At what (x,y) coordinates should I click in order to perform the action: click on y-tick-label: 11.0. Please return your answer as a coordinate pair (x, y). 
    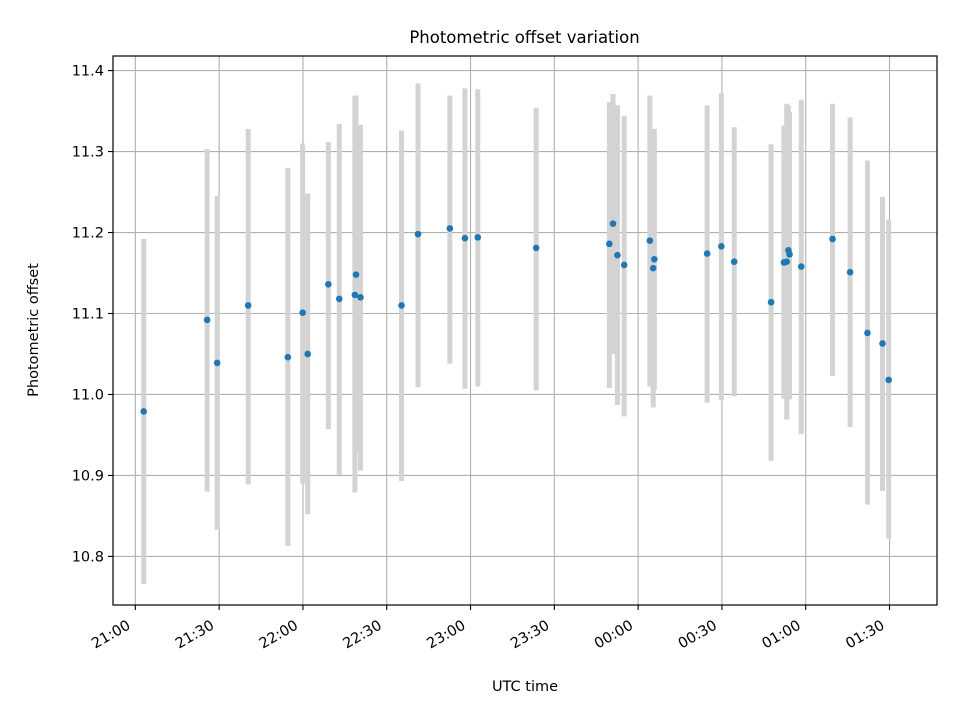
    Looking at the image, I should click on (88, 395).